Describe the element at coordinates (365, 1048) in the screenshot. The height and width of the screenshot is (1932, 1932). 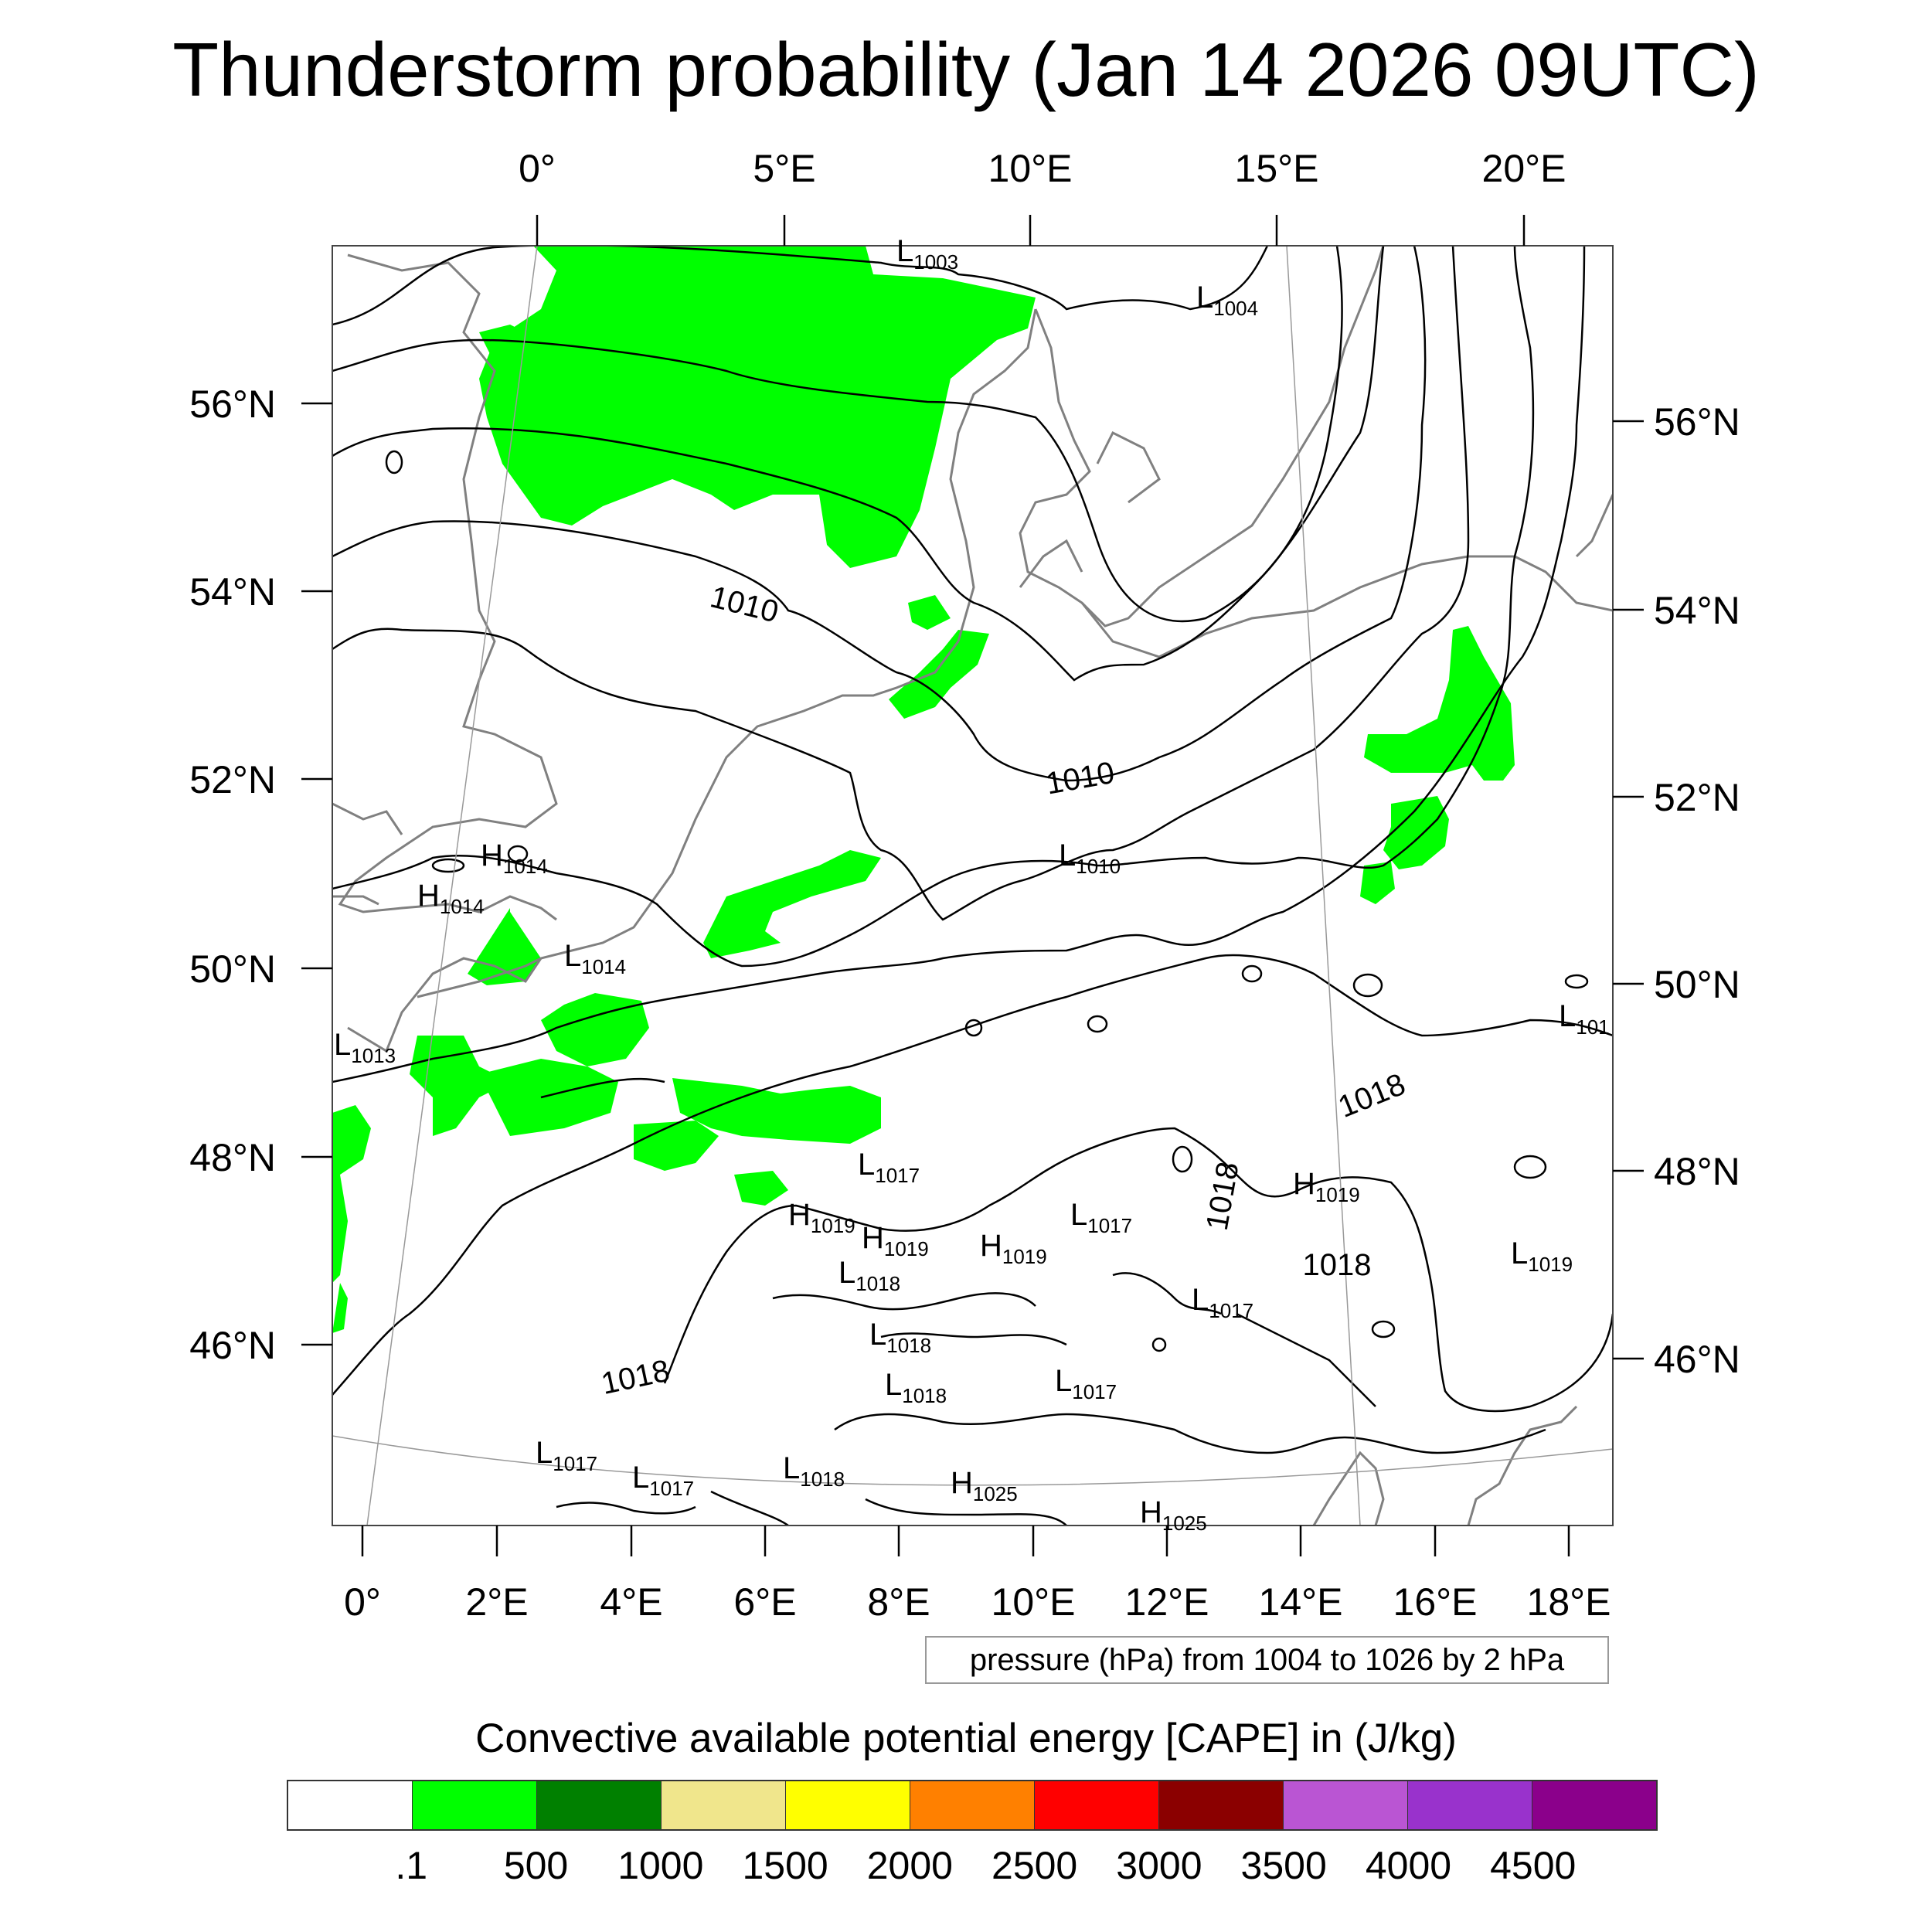
I see `pressure-center-label: L1013` at that location.